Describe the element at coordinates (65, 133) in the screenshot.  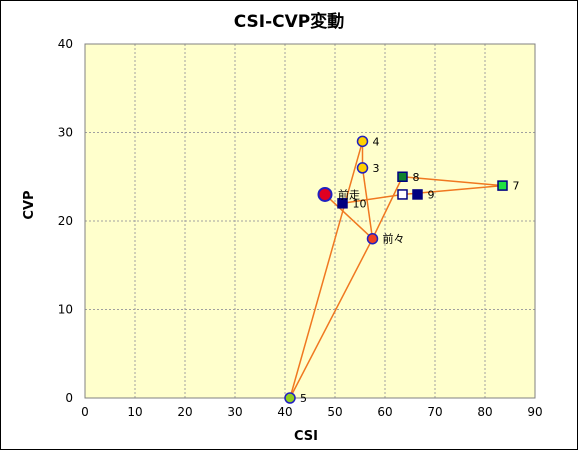
I see `y-tick-label: 30` at that location.